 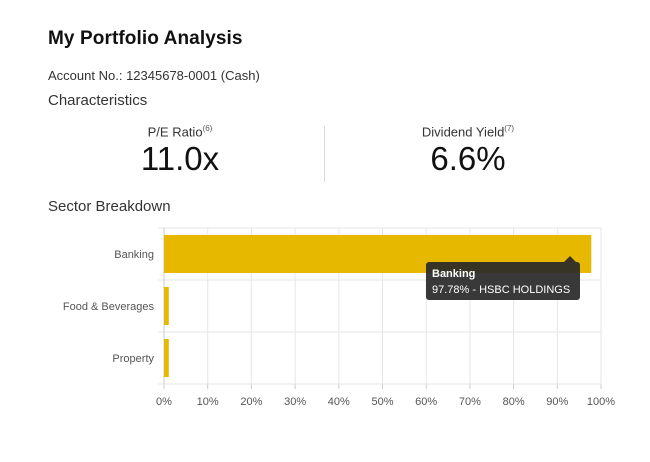 I want to click on dividend-yield-label-text: Dividend Yield, so click(x=463, y=132).